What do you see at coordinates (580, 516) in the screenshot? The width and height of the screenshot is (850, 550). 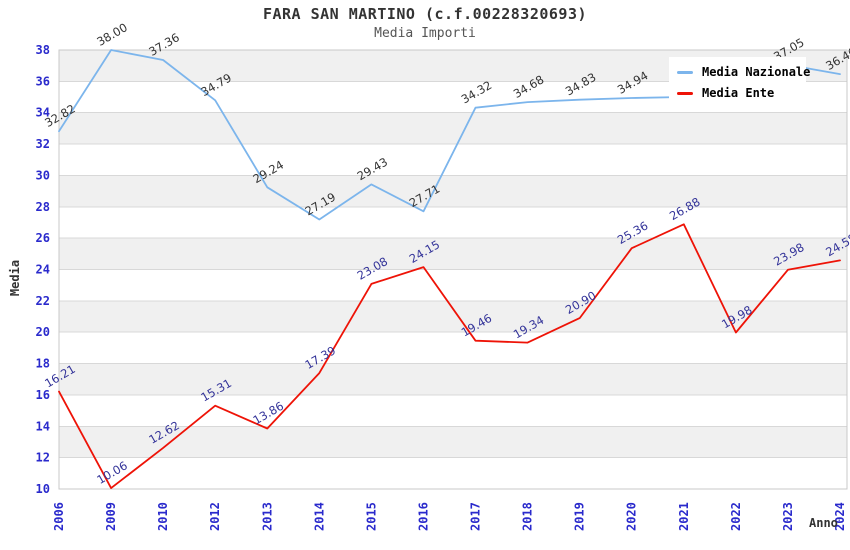 I see `x-axis-tick-label: 2019` at bounding box center [580, 516].